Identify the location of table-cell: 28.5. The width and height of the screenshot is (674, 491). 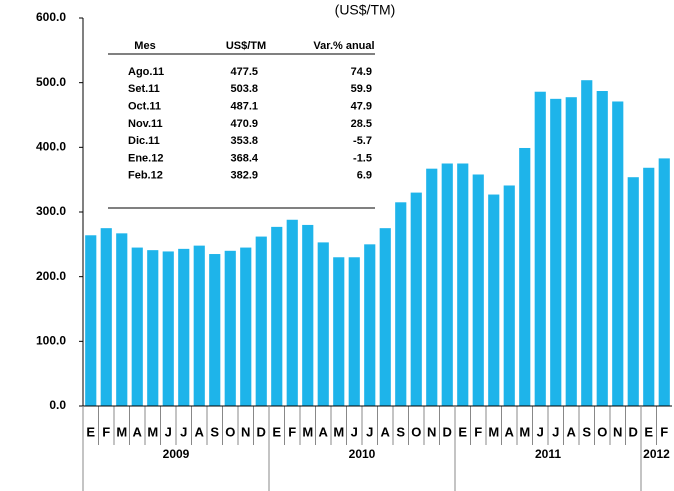
(361, 124).